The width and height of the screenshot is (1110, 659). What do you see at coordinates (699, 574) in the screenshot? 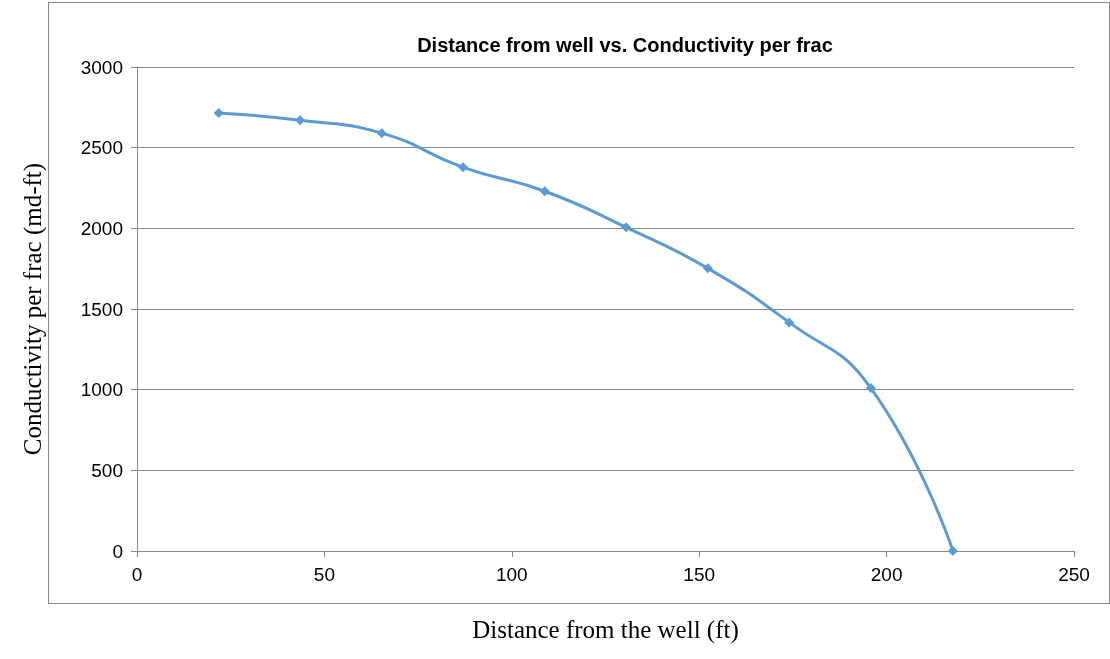
I see `x-tick-label: 150` at bounding box center [699, 574].